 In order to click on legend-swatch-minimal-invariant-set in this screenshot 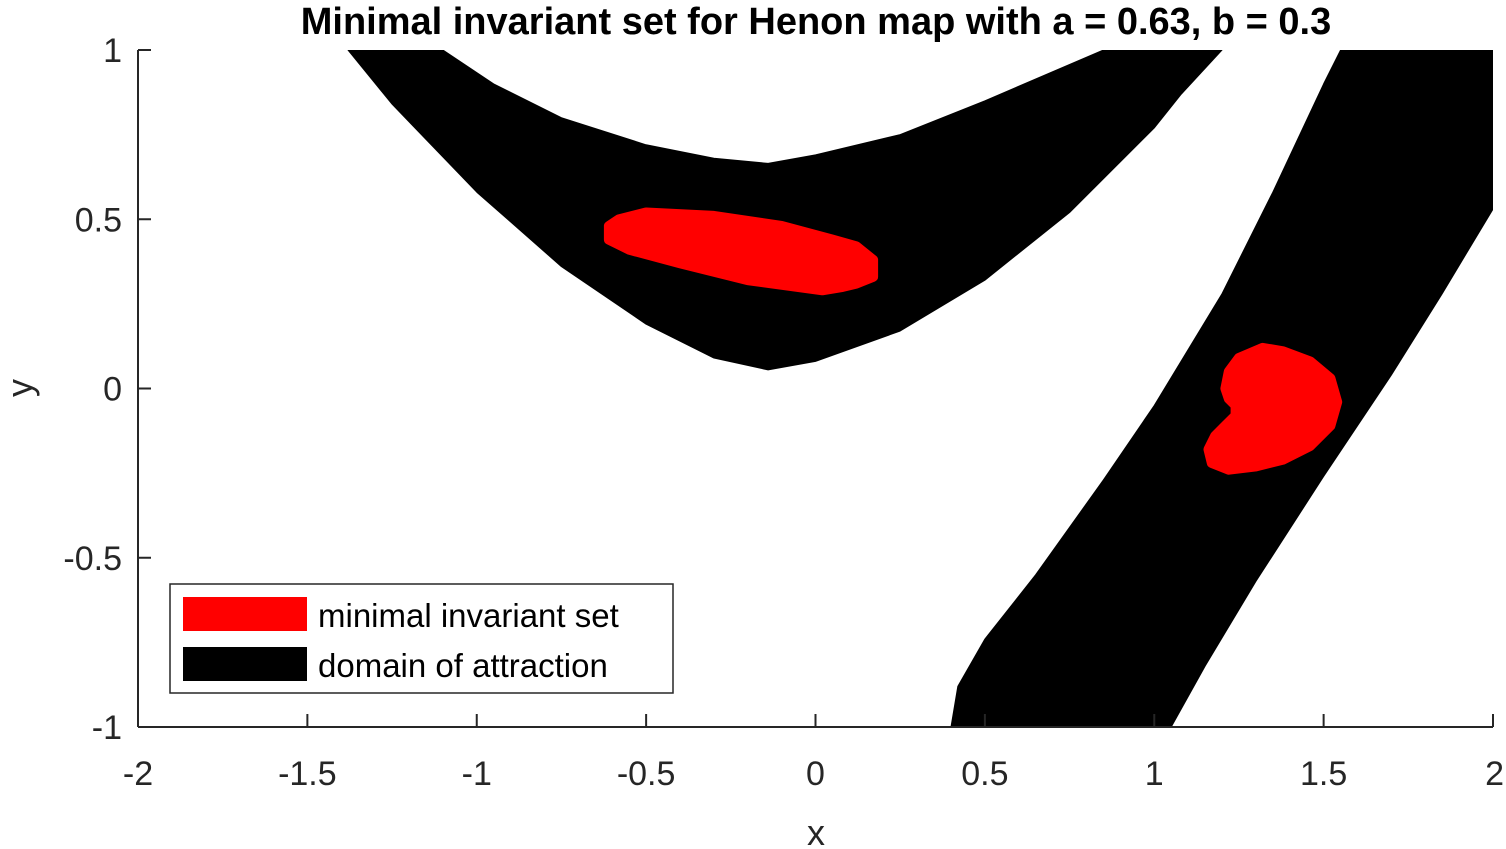, I will do `click(245, 614)`.